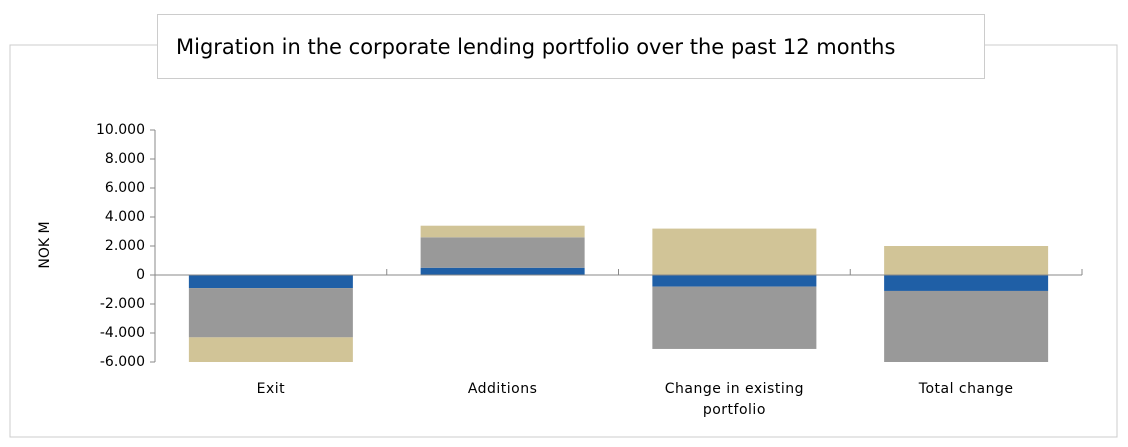 The height and width of the screenshot is (447, 1128). What do you see at coordinates (966, 389) in the screenshot?
I see `x-tick-label: Total change` at bounding box center [966, 389].